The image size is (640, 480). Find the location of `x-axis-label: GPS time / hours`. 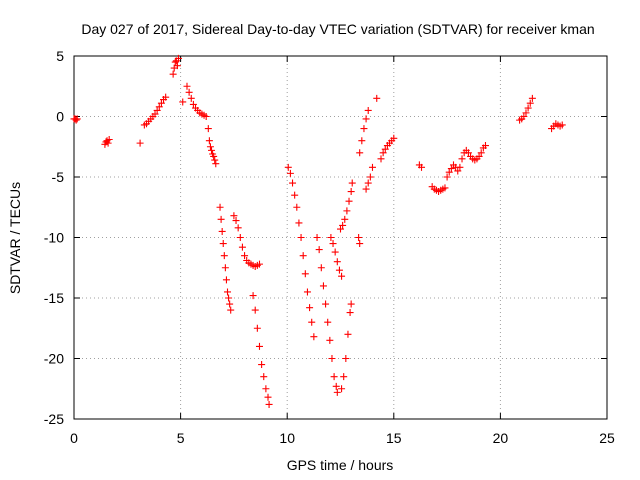

x-axis-label: GPS time / hours is located at coordinates (340, 465).